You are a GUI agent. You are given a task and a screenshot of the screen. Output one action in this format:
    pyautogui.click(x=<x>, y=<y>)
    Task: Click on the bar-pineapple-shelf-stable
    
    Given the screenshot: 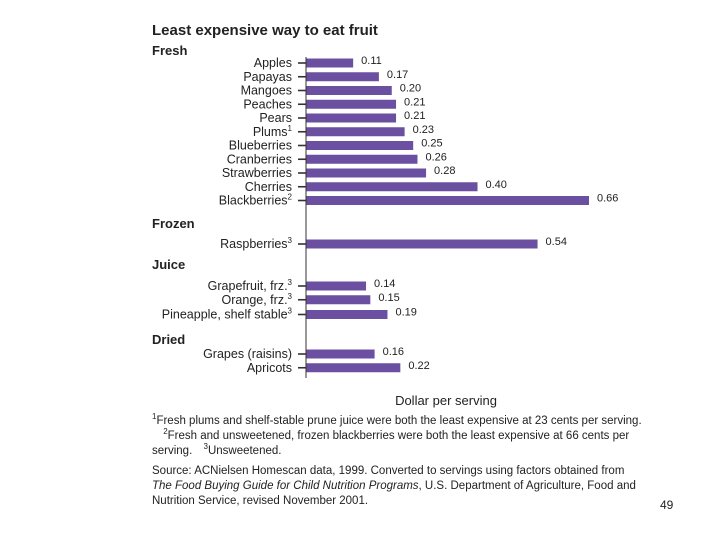 What is the action you would take?
    pyautogui.click(x=347, y=314)
    